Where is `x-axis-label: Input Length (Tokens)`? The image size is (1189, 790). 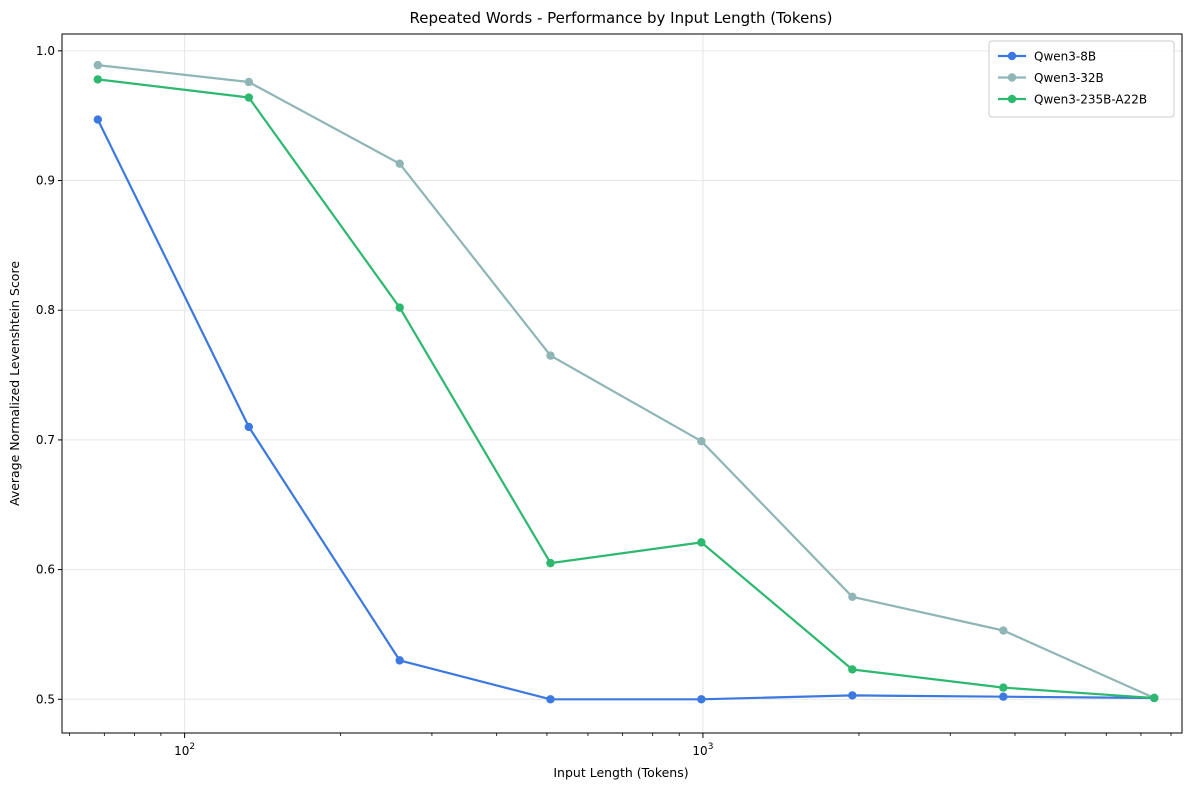
x-axis-label: Input Length (Tokens) is located at coordinates (620, 772).